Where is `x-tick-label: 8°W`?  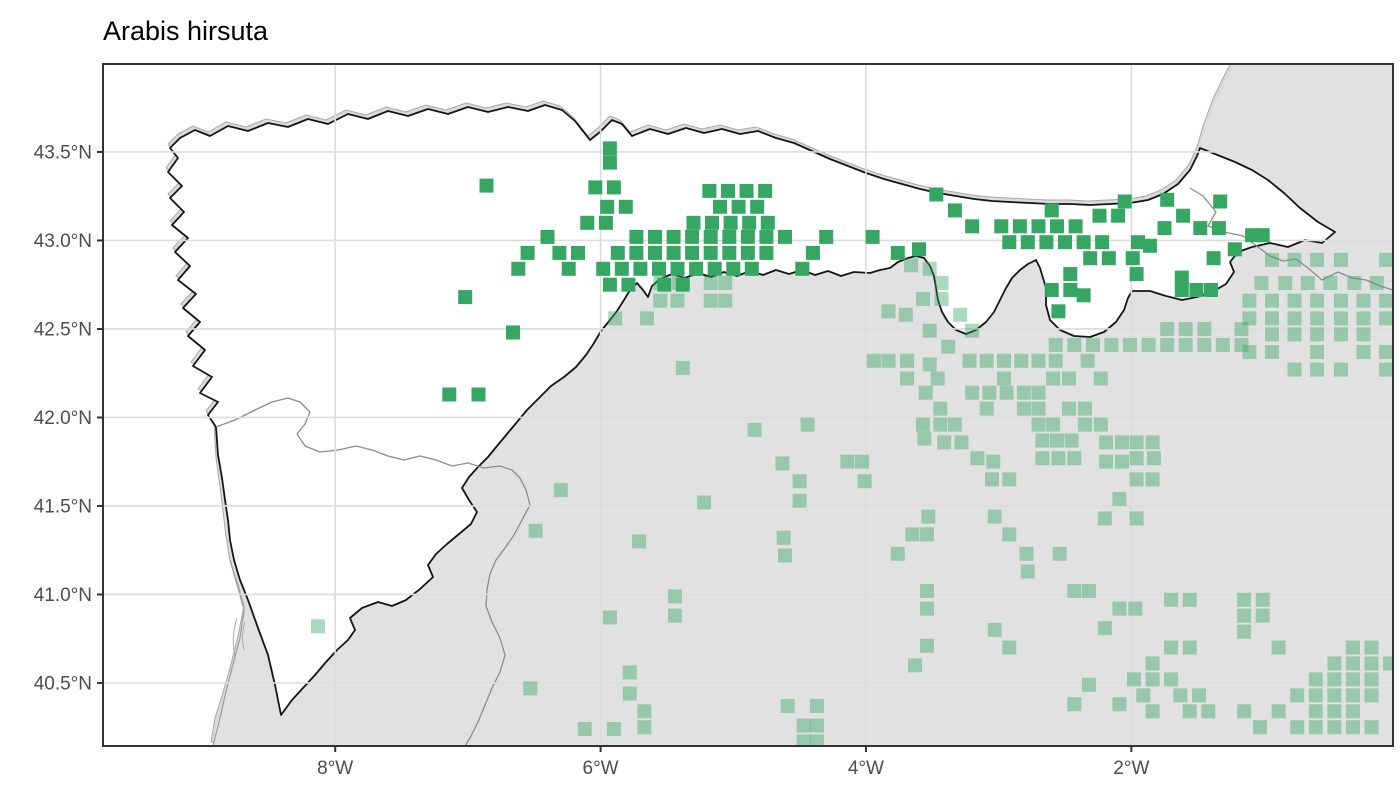 x-tick-label: 8°W is located at coordinates (335, 768).